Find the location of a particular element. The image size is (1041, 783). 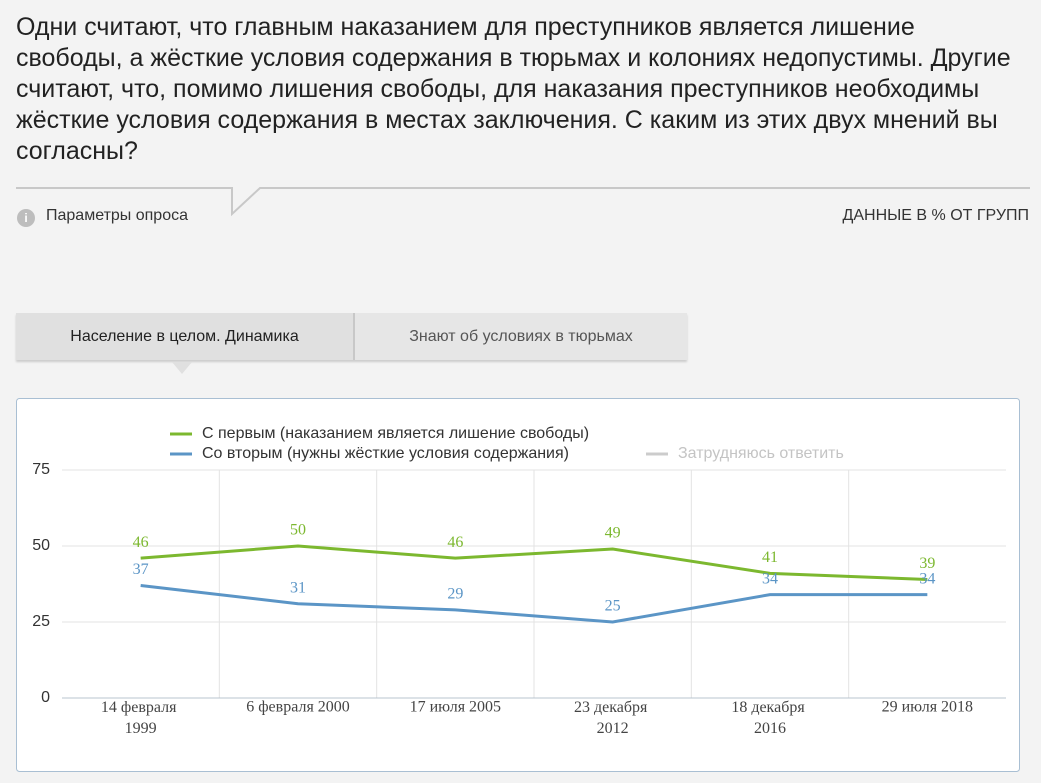

info-icon-glyph: i is located at coordinates (25, 218).